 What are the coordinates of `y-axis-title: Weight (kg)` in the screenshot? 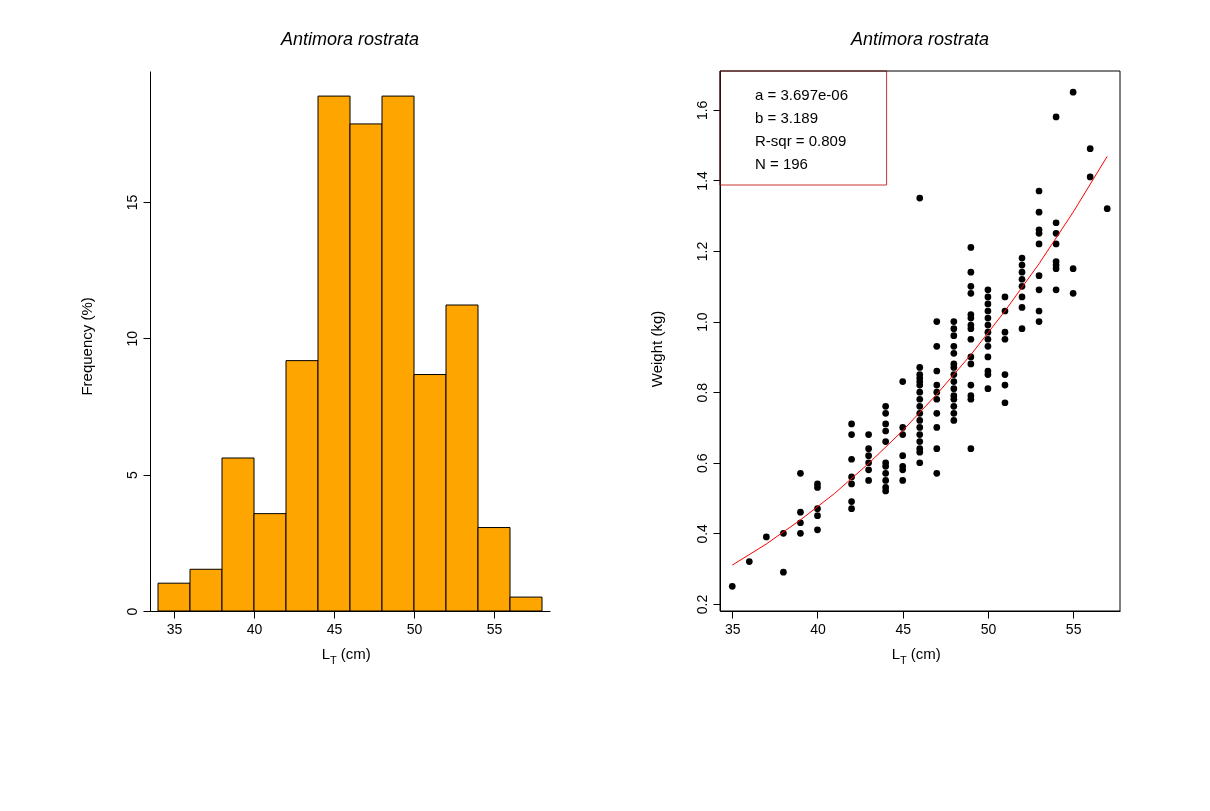 It's located at (656, 349).